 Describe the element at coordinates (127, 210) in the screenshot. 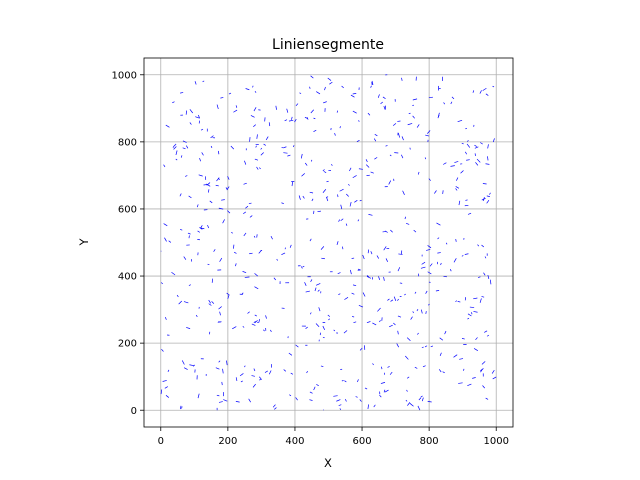

I see `y-tick-label: 600` at that location.